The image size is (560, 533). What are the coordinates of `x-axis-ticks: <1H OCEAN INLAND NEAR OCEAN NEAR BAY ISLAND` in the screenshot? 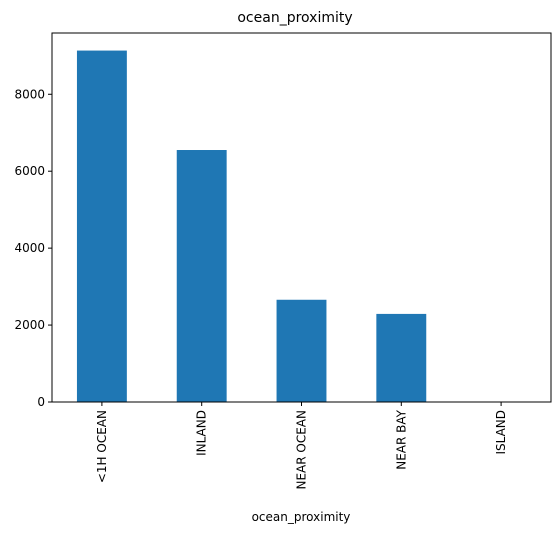 It's located at (301, 446).